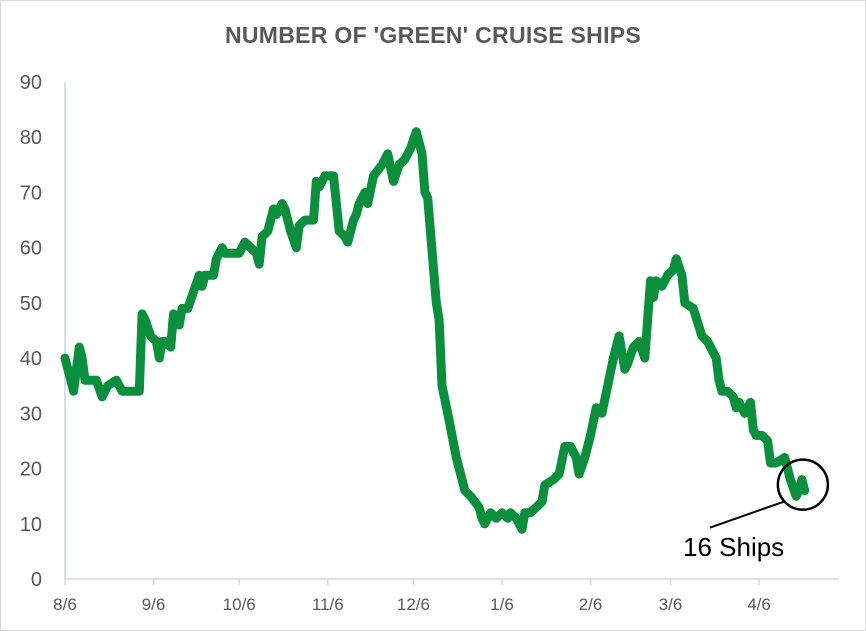 The image size is (866, 631). I want to click on annotation-circle, so click(803, 484).